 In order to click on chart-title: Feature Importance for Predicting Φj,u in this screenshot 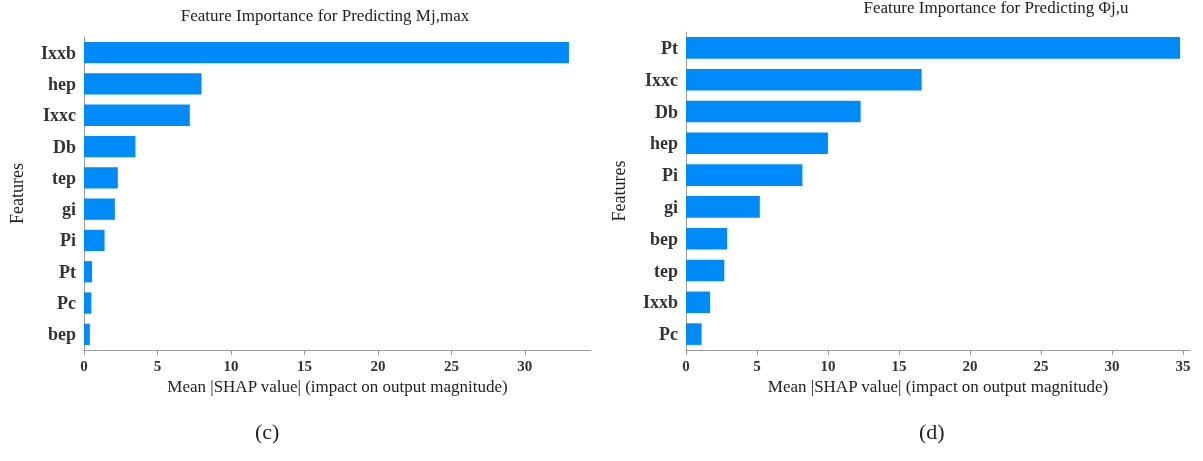, I will do `click(996, 8)`.